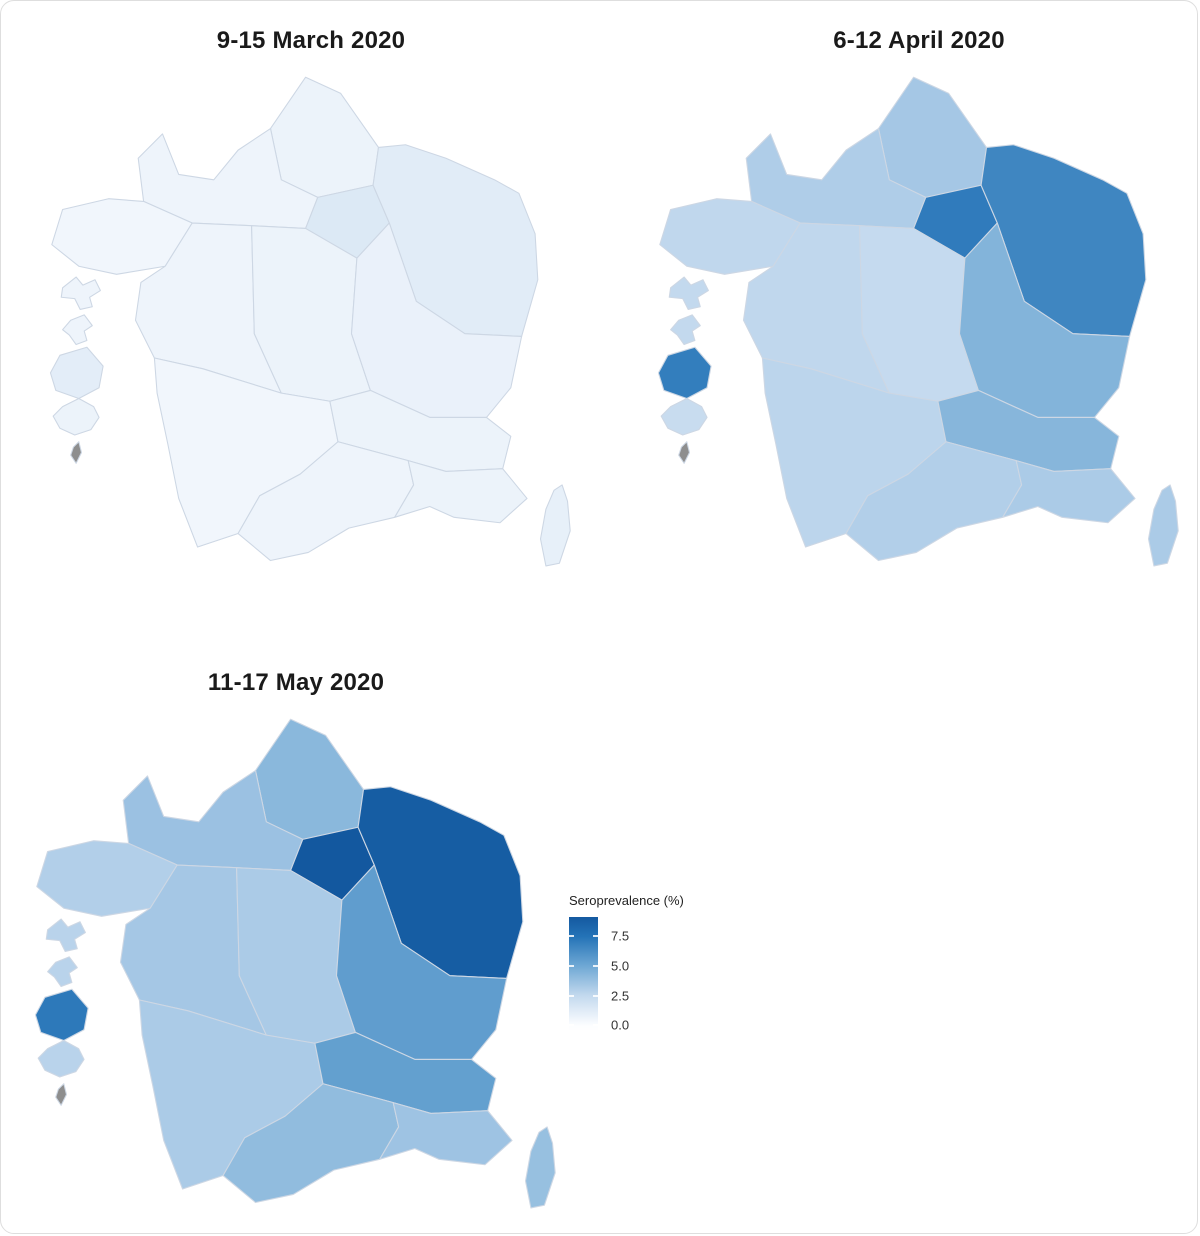 This screenshot has height=1236, width=1200. I want to click on legend-tick-label: 0.0, so click(620, 1025).